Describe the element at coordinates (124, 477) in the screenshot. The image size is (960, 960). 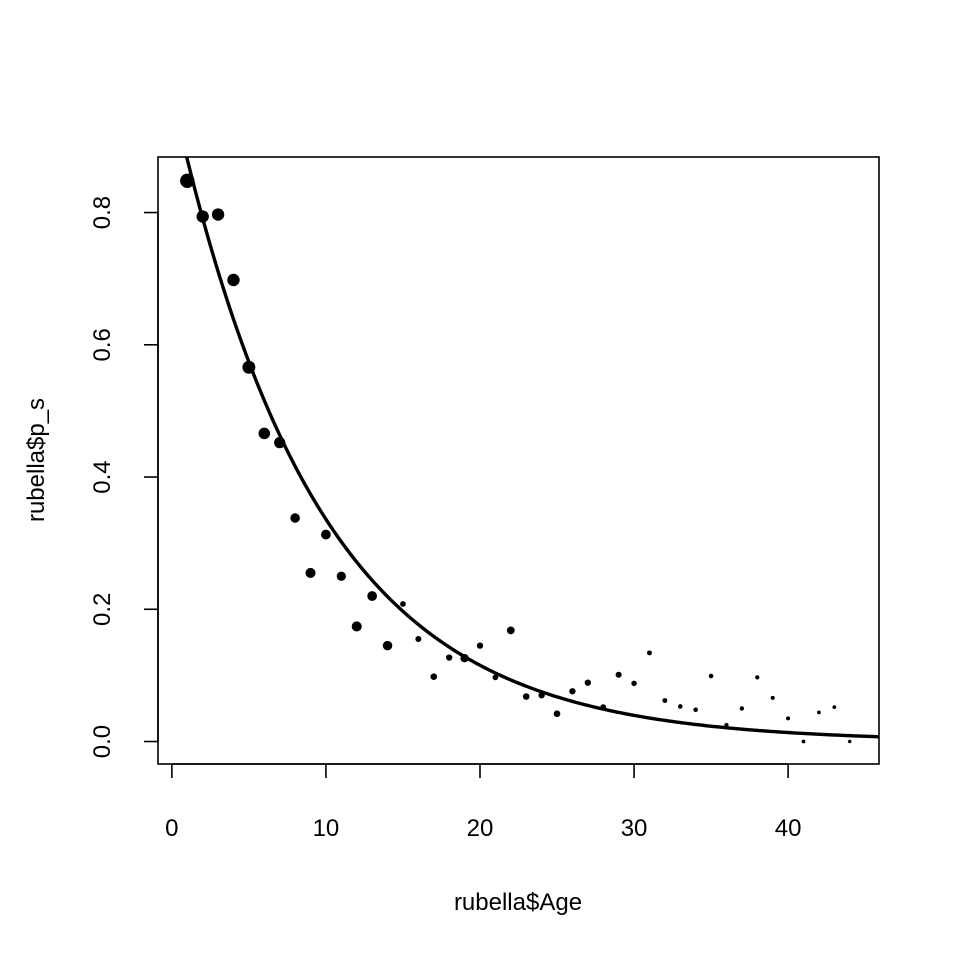
I see `y-axis: 0.0 0.2 0.4 0.6 0.8` at that location.